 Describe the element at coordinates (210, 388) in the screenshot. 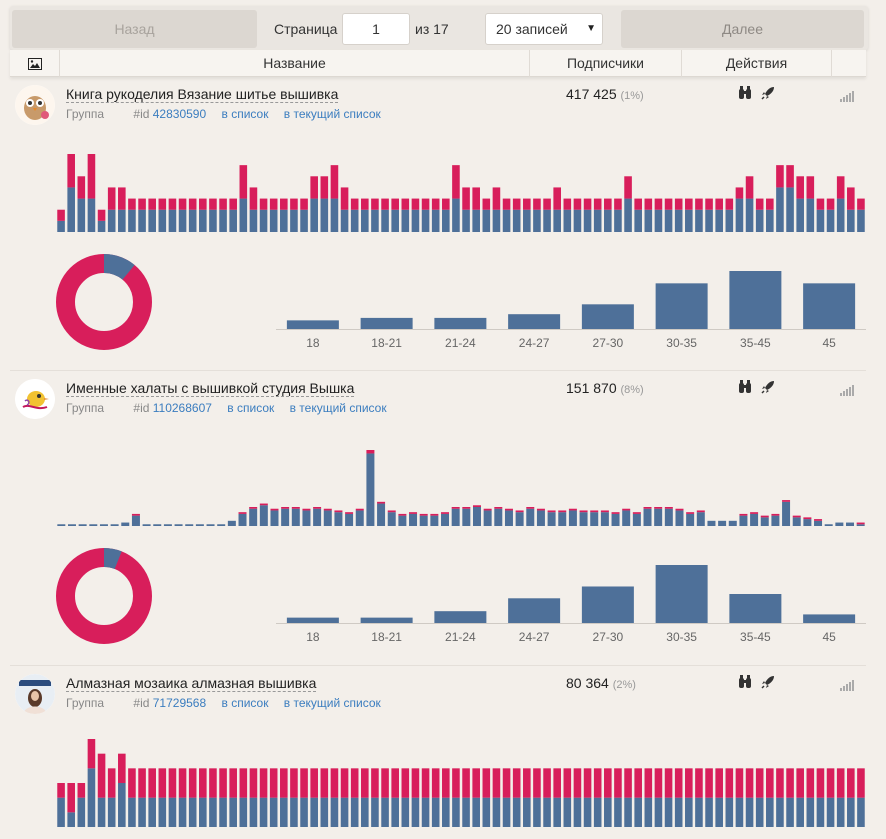

I see `group-title: Именные халаты с вышивкой студия Вышка` at that location.